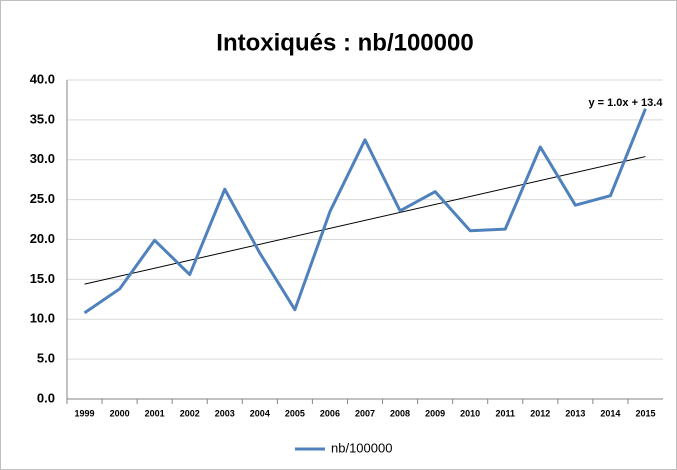 The width and height of the screenshot is (677, 470). What do you see at coordinates (645, 413) in the screenshot?
I see `x-tick-label: 2015` at bounding box center [645, 413].